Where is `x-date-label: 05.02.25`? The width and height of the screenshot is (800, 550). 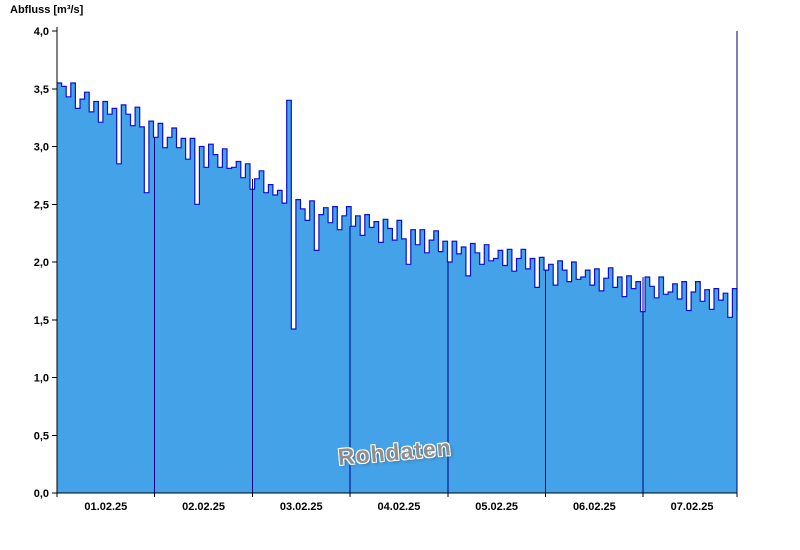
x-date-label: 05.02.25 is located at coordinates (496, 507).